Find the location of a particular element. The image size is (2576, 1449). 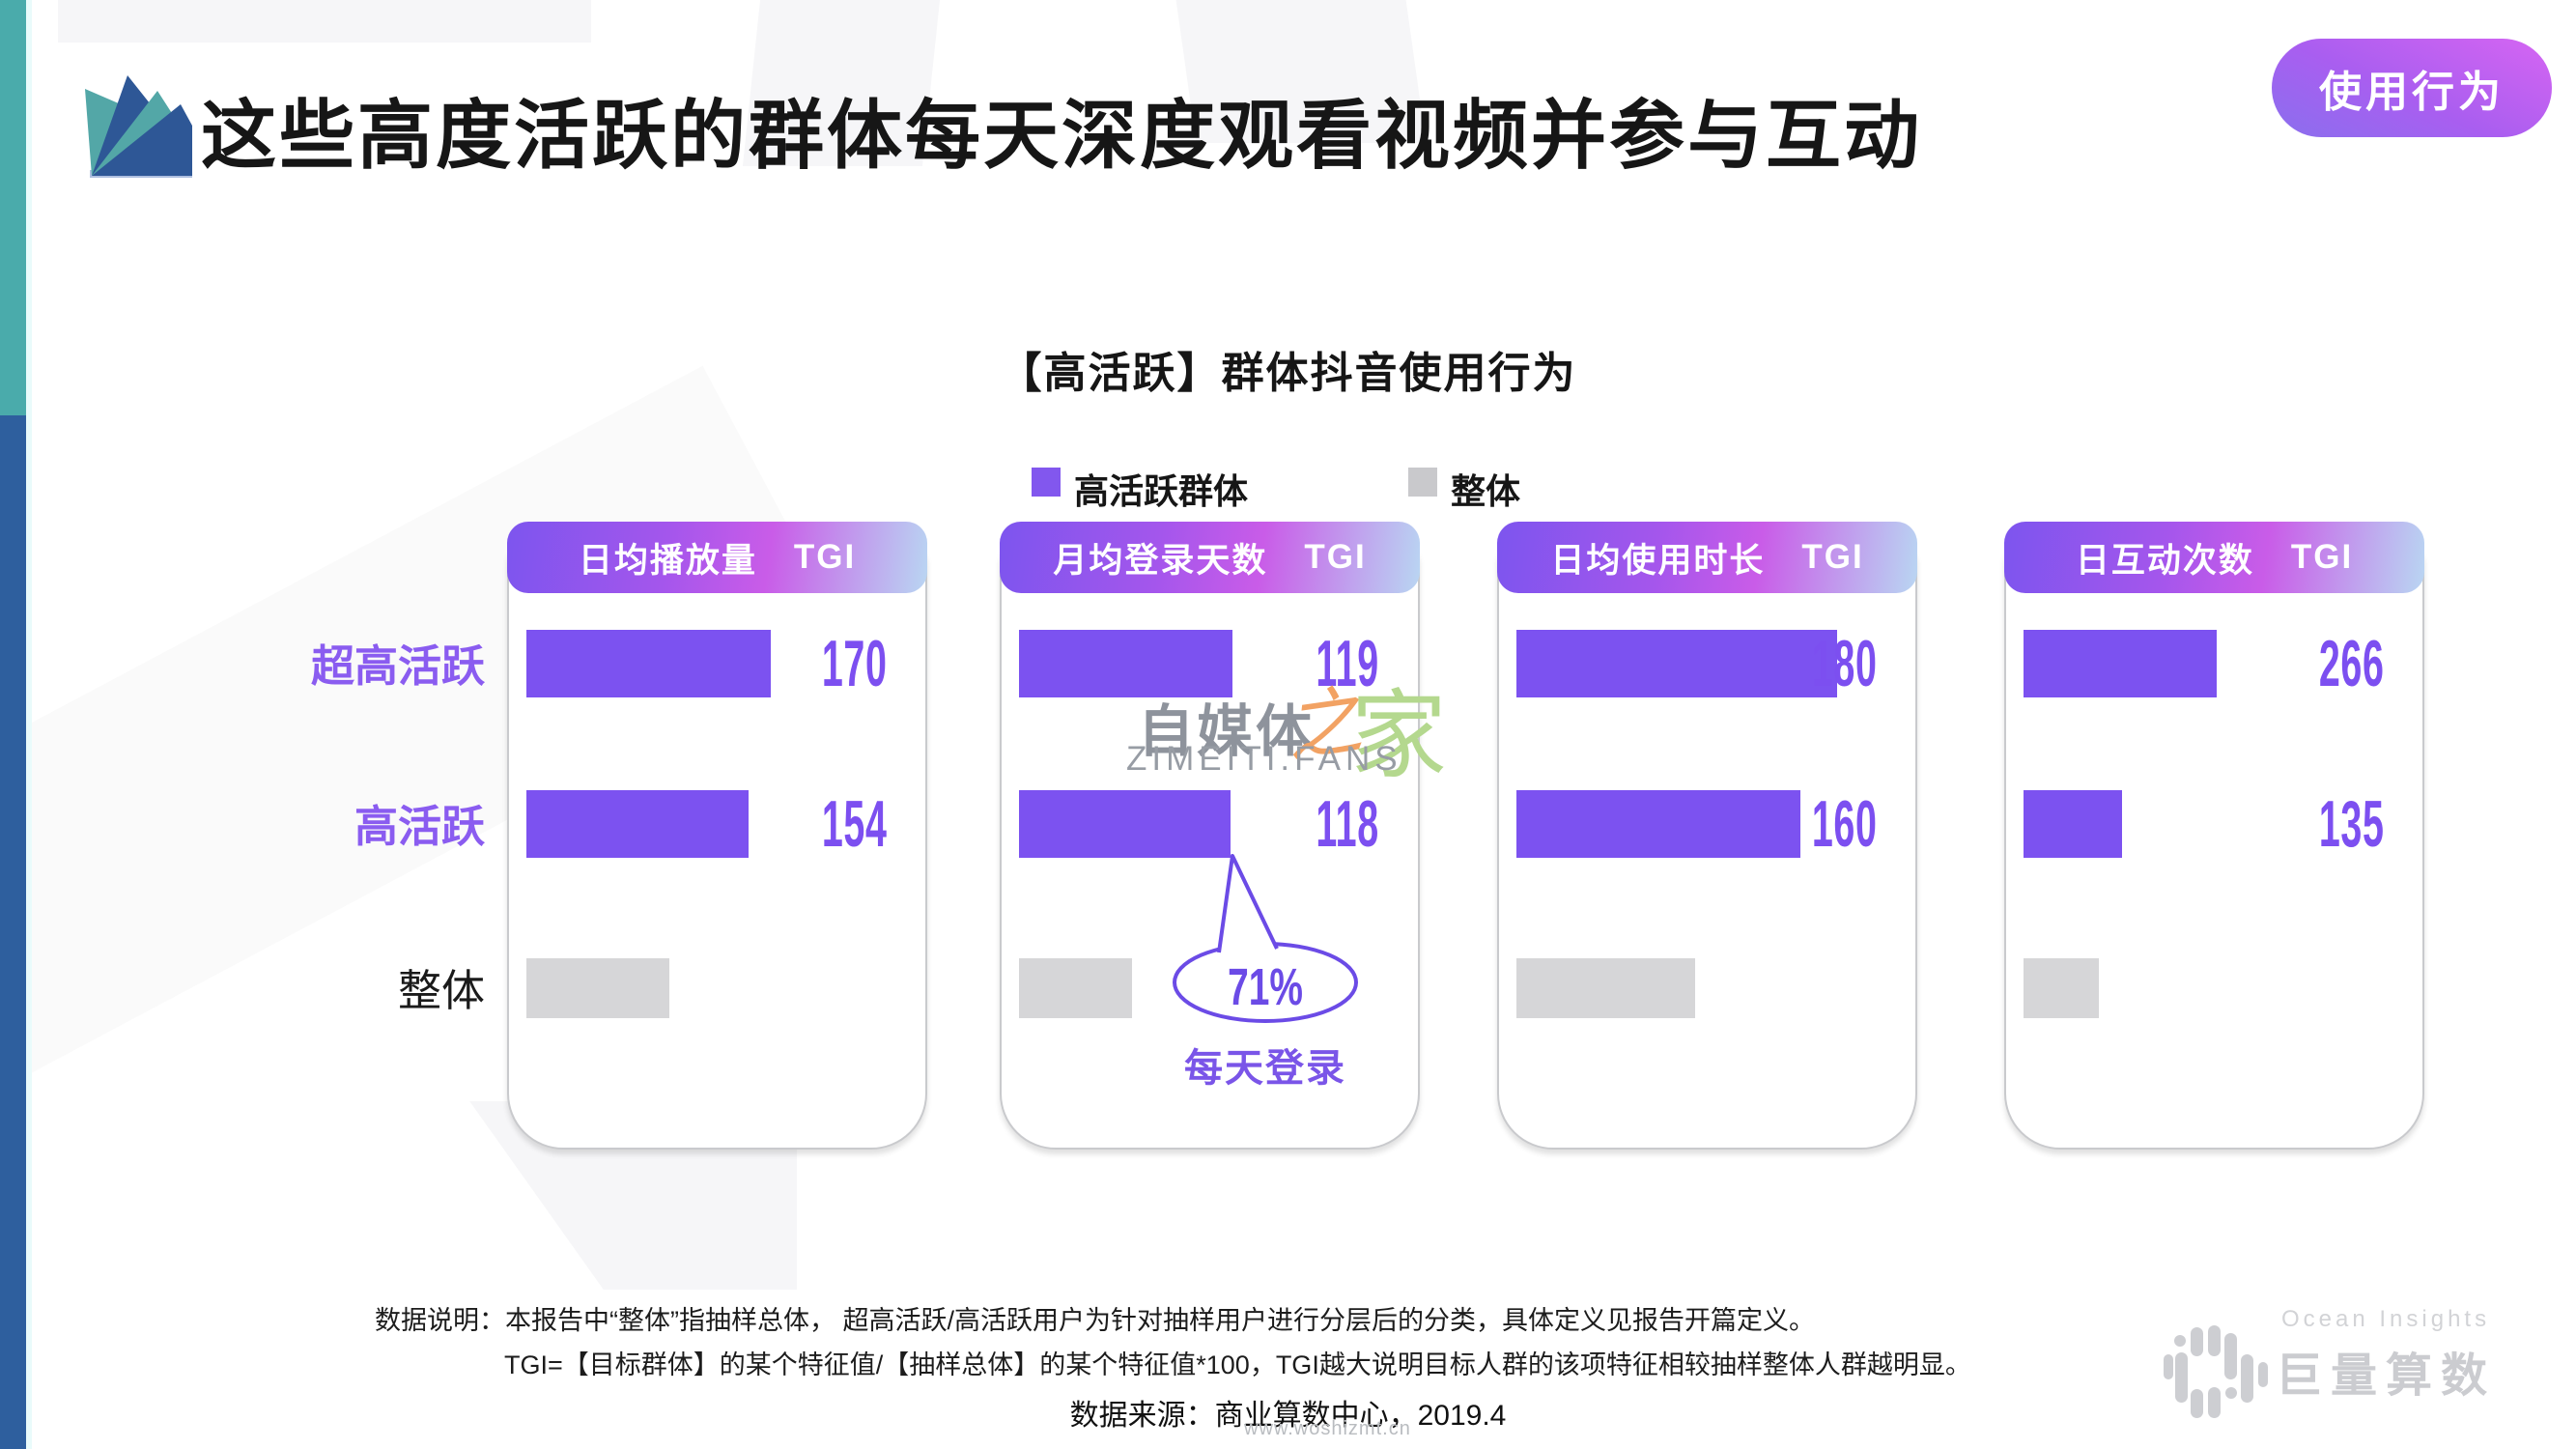

metric-name: 月均登录天数 is located at coordinates (1160, 560).